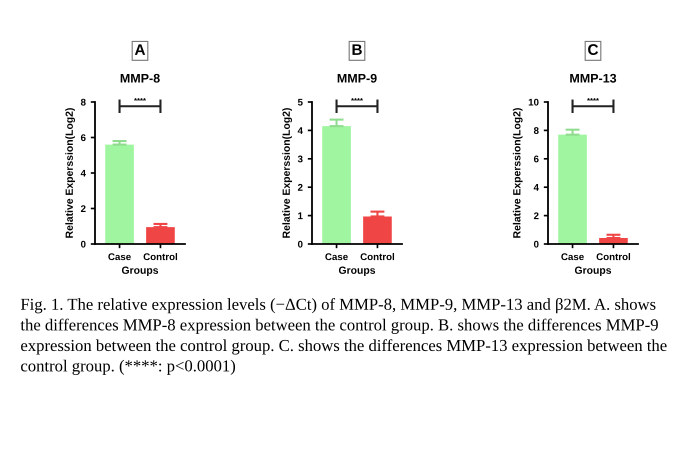 This screenshot has height=457, width=680. What do you see at coordinates (593, 49) in the screenshot?
I see `text: C` at bounding box center [593, 49].